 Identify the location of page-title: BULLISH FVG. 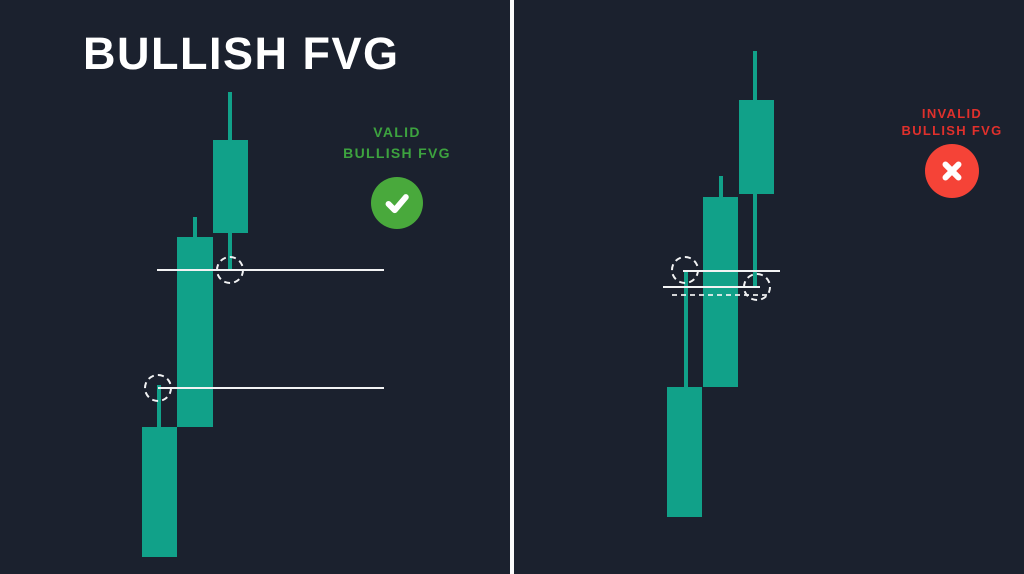
(241, 53).